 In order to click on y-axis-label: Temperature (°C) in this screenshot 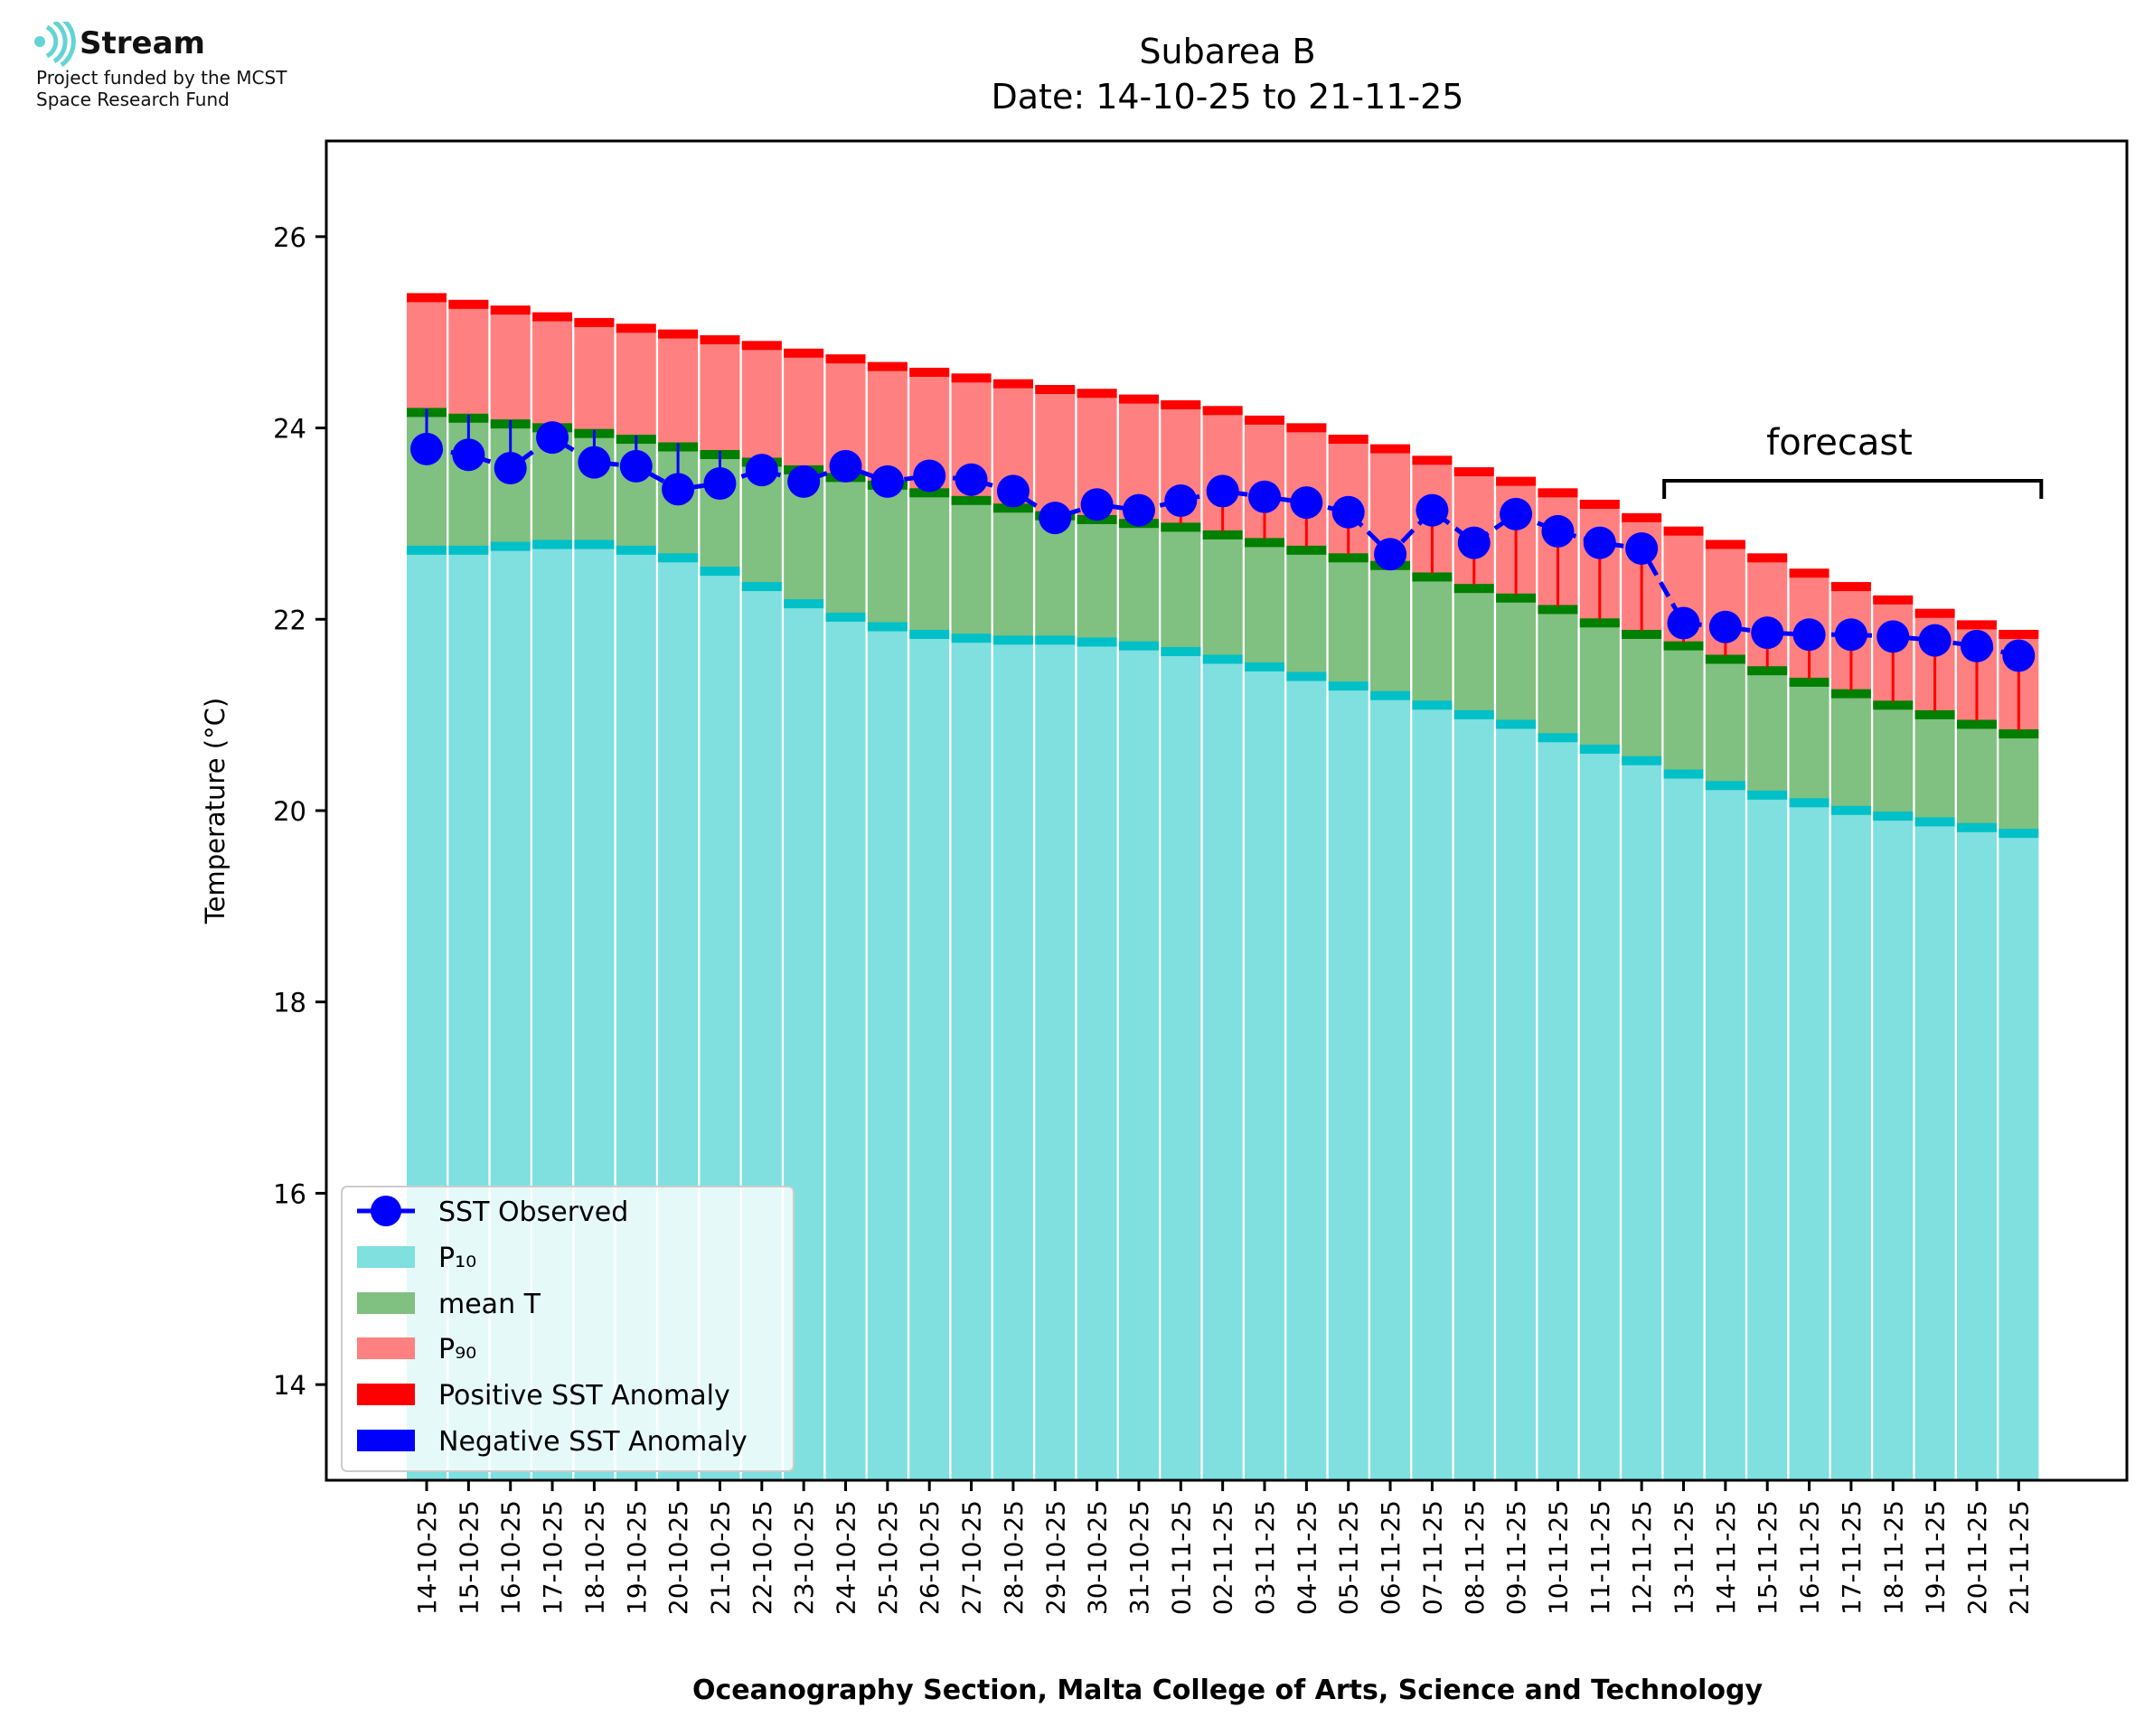, I will do `click(215, 811)`.